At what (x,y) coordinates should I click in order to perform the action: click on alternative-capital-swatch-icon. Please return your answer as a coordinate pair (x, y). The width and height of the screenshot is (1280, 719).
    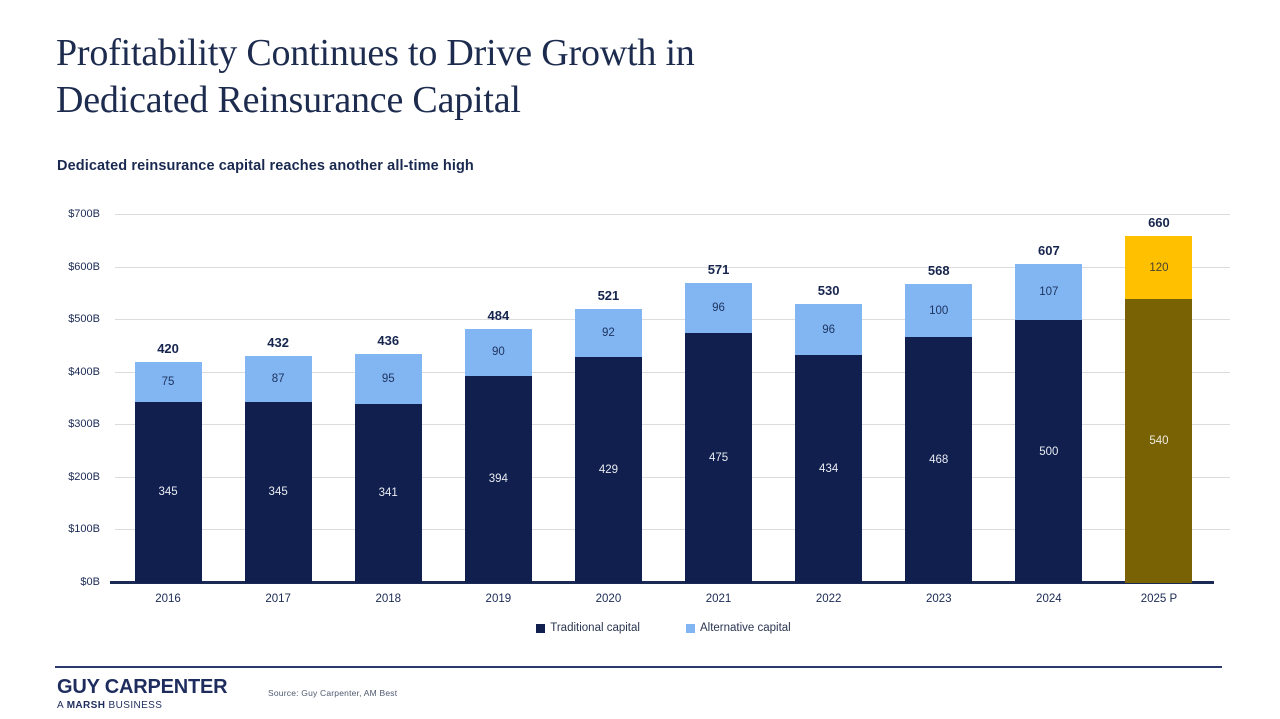
    Looking at the image, I should click on (690, 628).